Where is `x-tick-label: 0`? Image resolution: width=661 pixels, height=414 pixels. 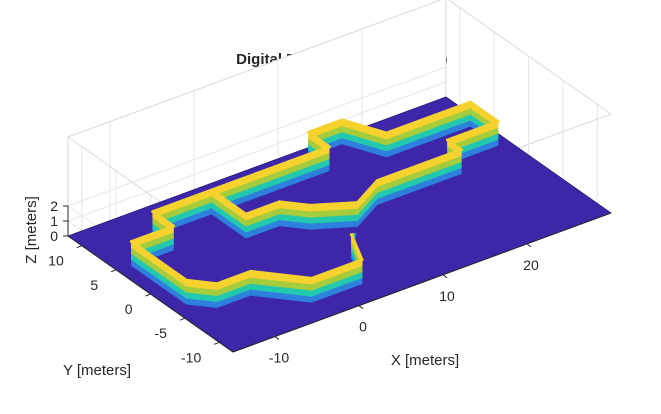
x-tick-label: 0 is located at coordinates (363, 327).